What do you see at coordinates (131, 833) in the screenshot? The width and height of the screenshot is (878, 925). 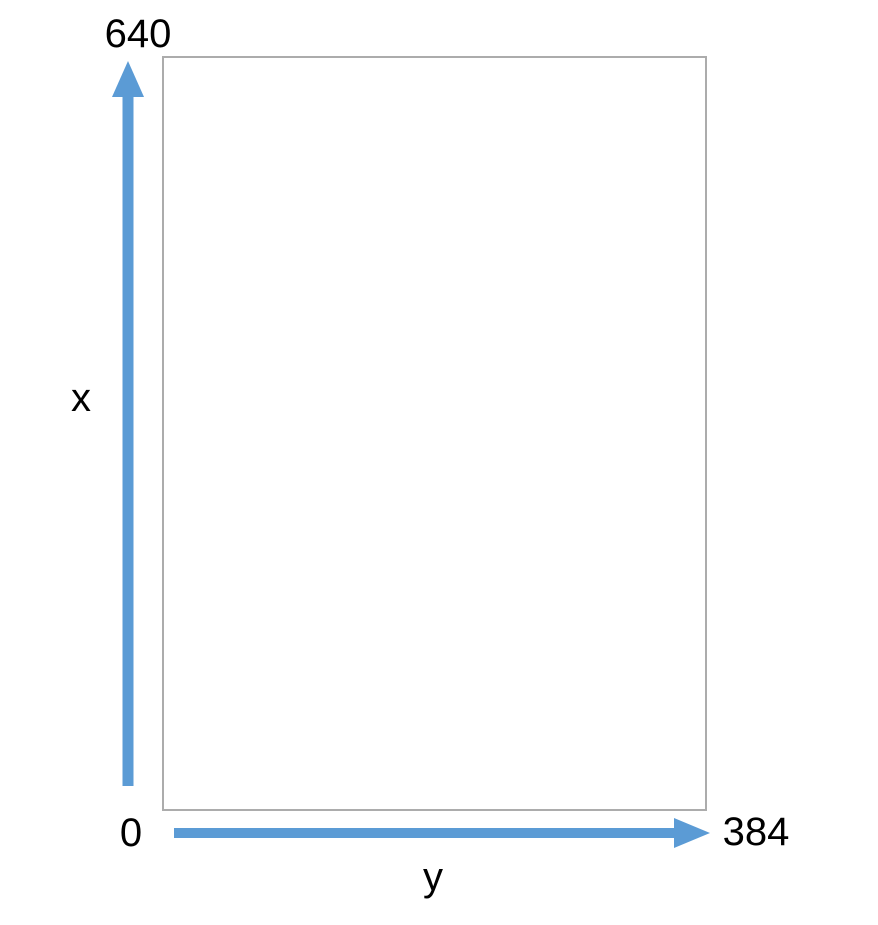 I see `origin-label: 0` at bounding box center [131, 833].